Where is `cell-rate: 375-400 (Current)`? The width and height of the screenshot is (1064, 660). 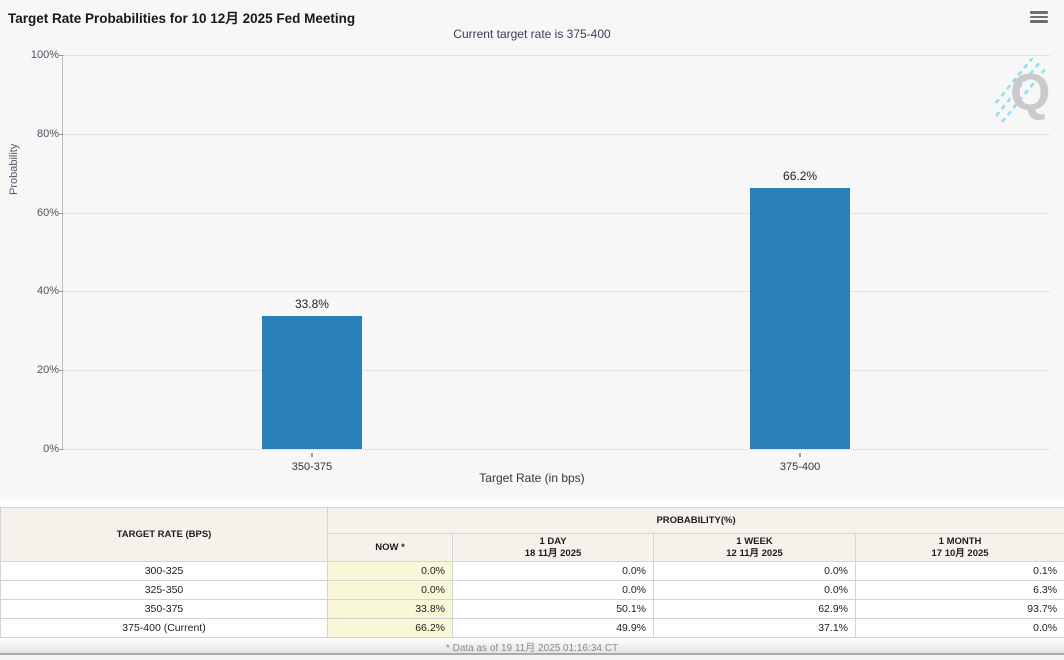
cell-rate: 375-400 (Current) is located at coordinates (164, 628).